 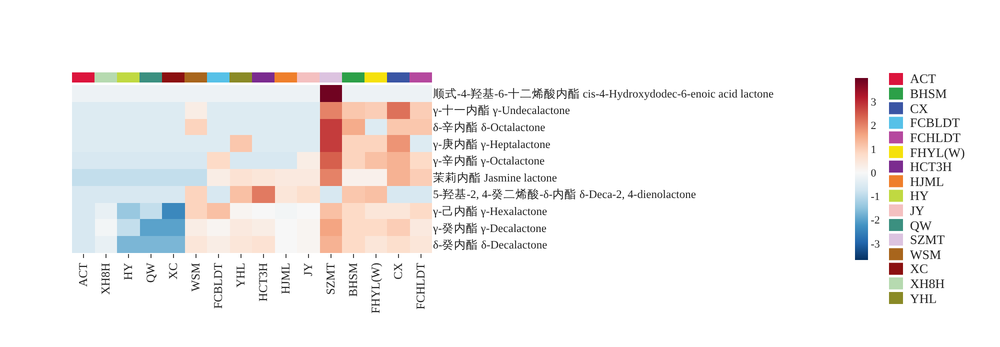 I want to click on category-label: CX, so click(x=919, y=108).